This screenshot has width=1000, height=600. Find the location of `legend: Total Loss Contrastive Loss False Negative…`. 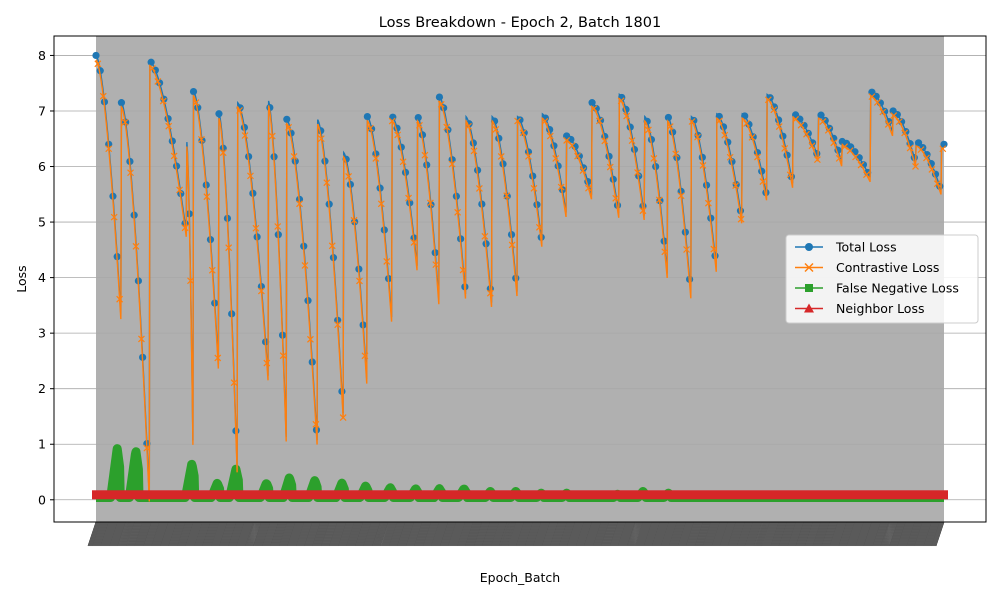

legend: Total Loss Contrastive Loss False Negative… is located at coordinates (882, 279).